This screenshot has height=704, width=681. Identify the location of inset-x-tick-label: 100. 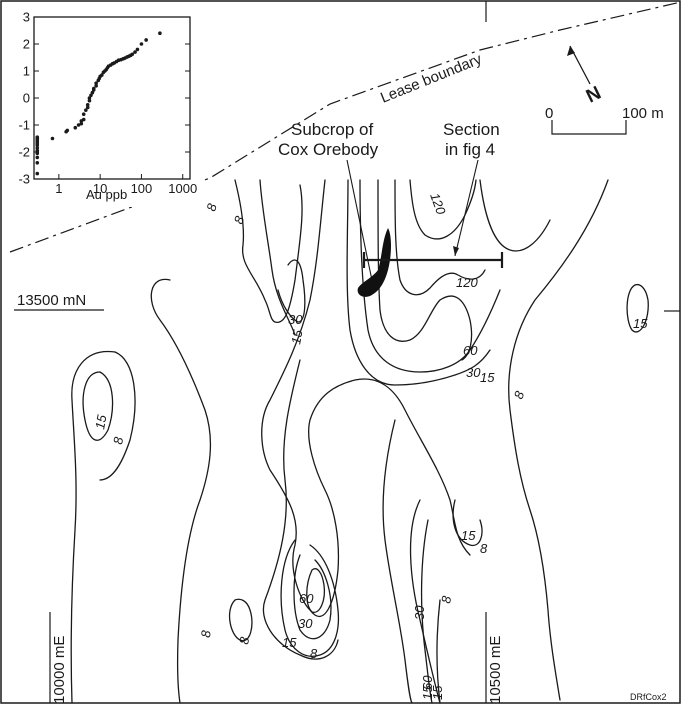
(142, 188).